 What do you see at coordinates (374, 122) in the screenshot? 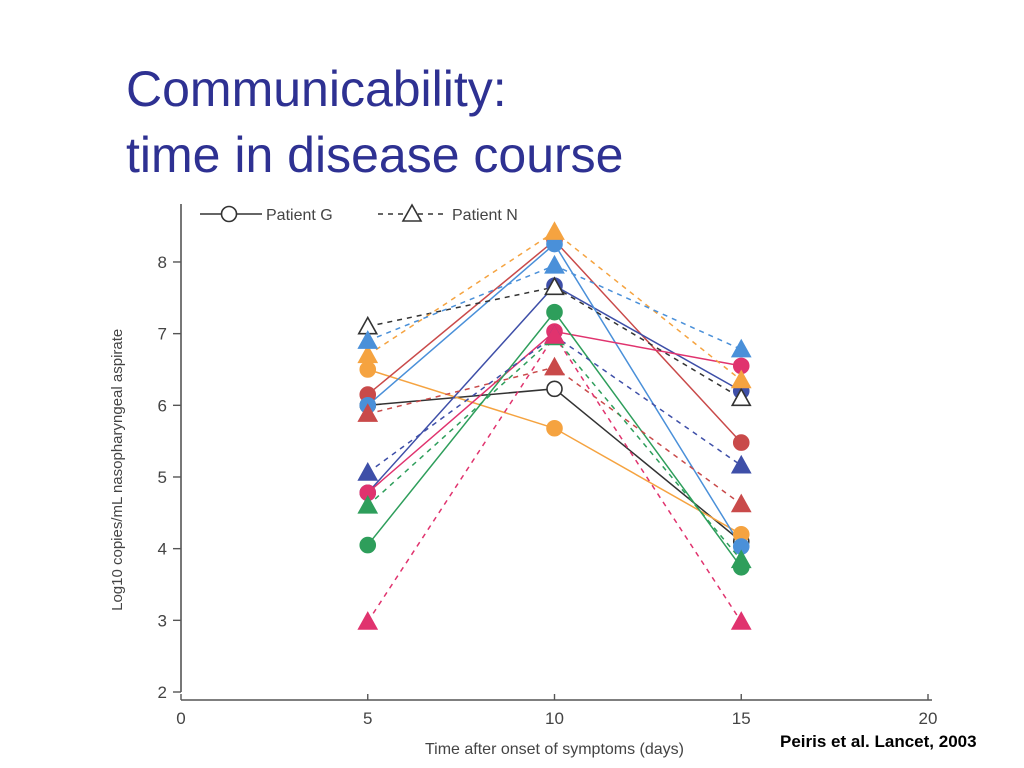
I see `slide-title: Communicability: time in disease course` at bounding box center [374, 122].